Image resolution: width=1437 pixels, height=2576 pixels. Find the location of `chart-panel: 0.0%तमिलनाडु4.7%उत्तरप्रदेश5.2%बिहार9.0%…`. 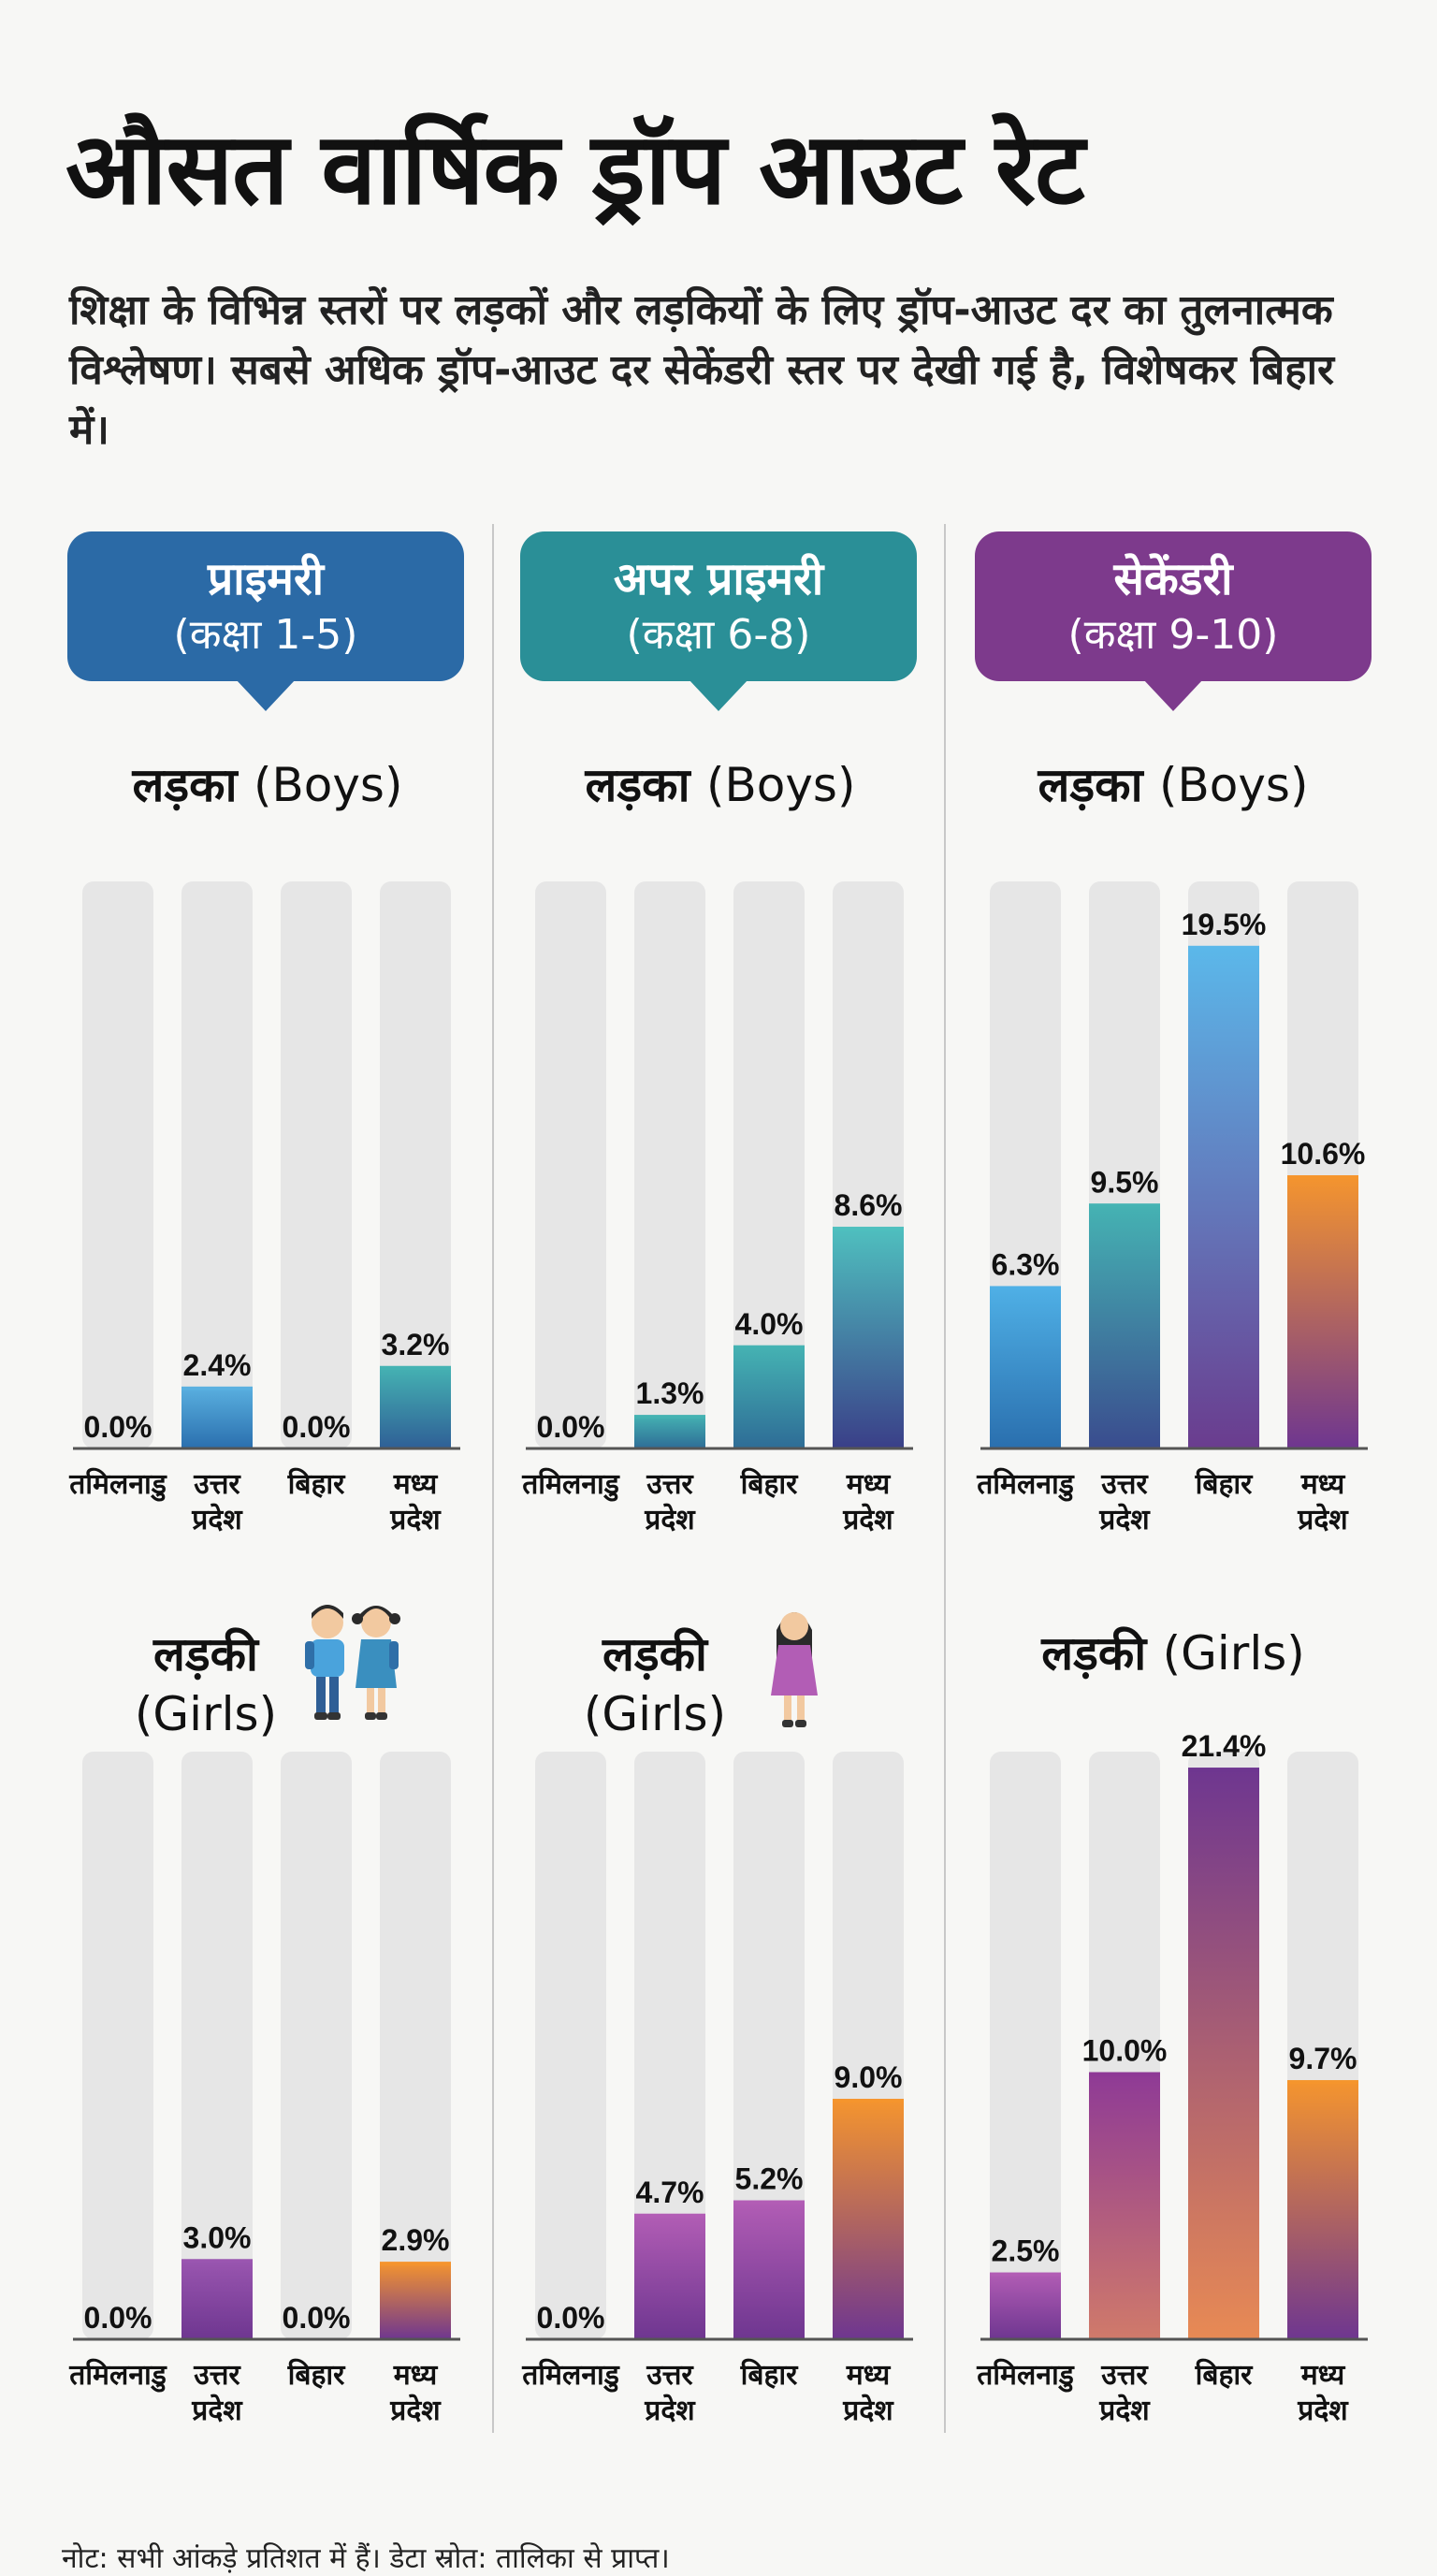

chart-panel: 0.0%तमिलनाडु4.7%उत्तरप्रदेश5.2%बिहार9.0%… is located at coordinates (717, 2089).